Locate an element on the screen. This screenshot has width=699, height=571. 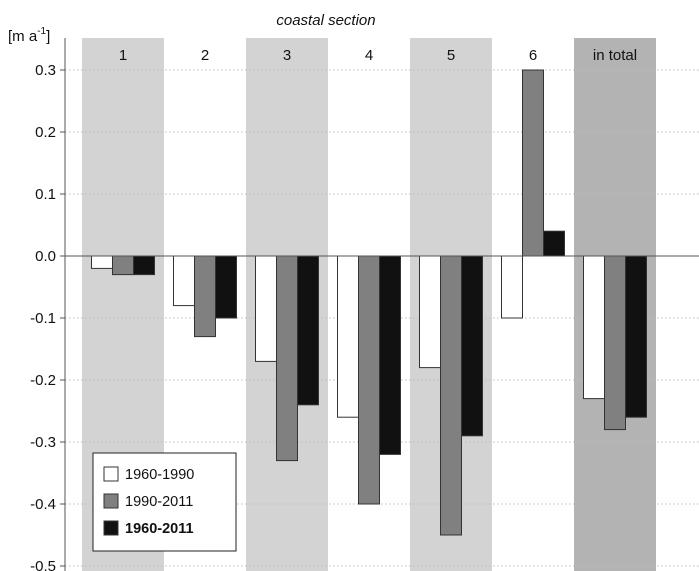
category-label-1: 1 is located at coordinates (123, 55).